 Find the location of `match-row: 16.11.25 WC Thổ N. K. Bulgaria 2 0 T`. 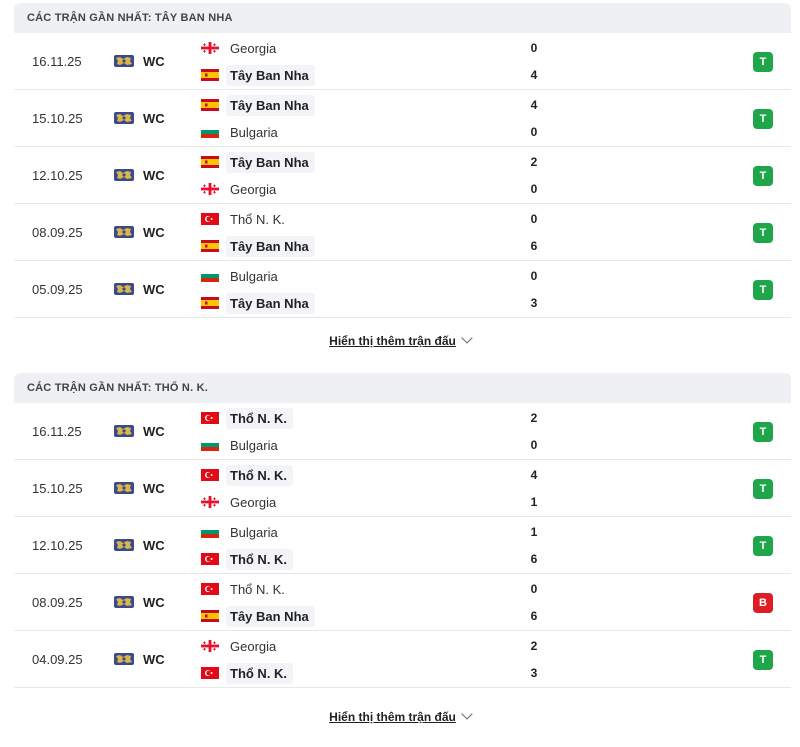

match-row: 16.11.25 WC Thổ N. K. Bulgaria 2 0 T is located at coordinates (402, 431).